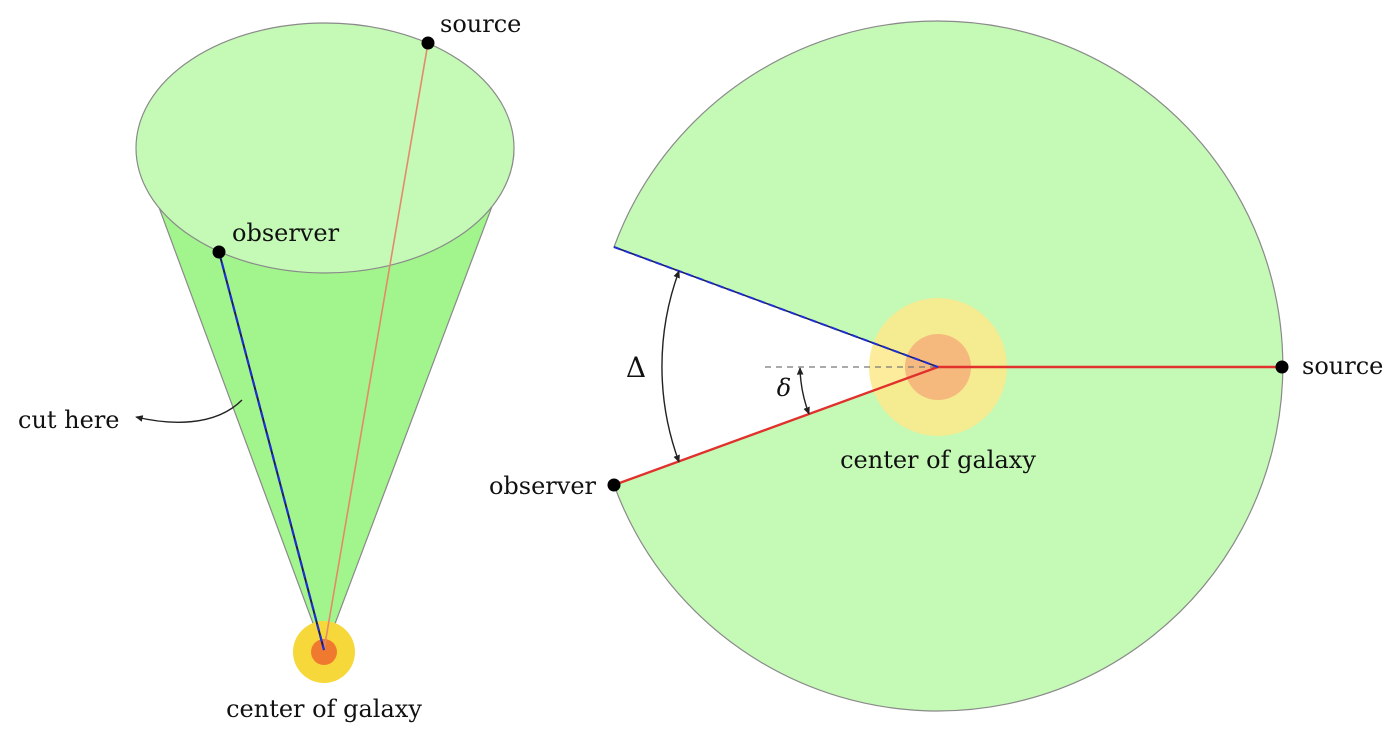  I want to click on observer-point-right, so click(614, 485).